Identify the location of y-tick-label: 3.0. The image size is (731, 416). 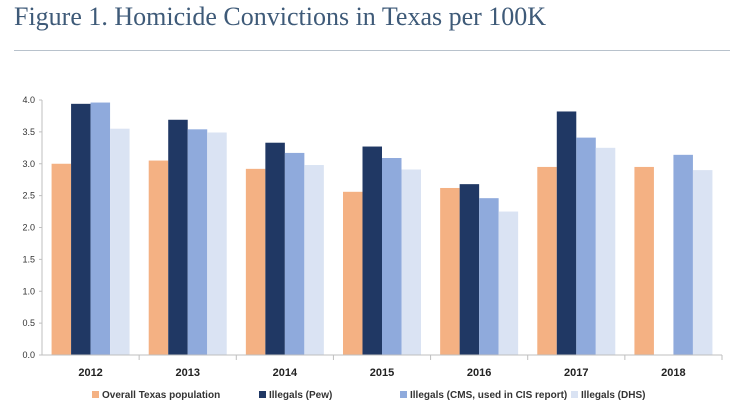
(28, 164).